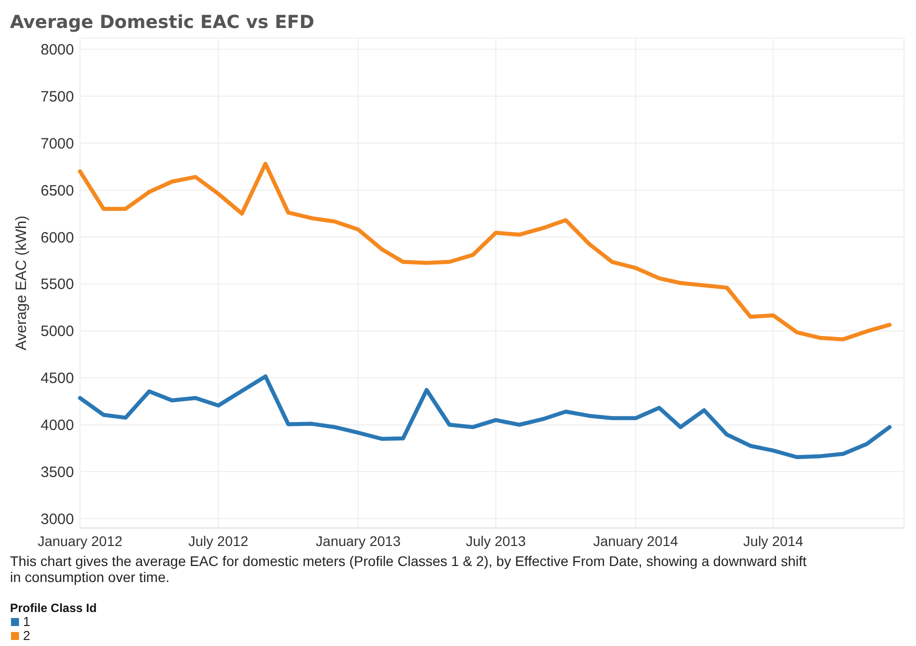 The height and width of the screenshot is (646, 916). Describe the element at coordinates (773, 541) in the screenshot. I see `x-tick-label: July 2014` at that location.